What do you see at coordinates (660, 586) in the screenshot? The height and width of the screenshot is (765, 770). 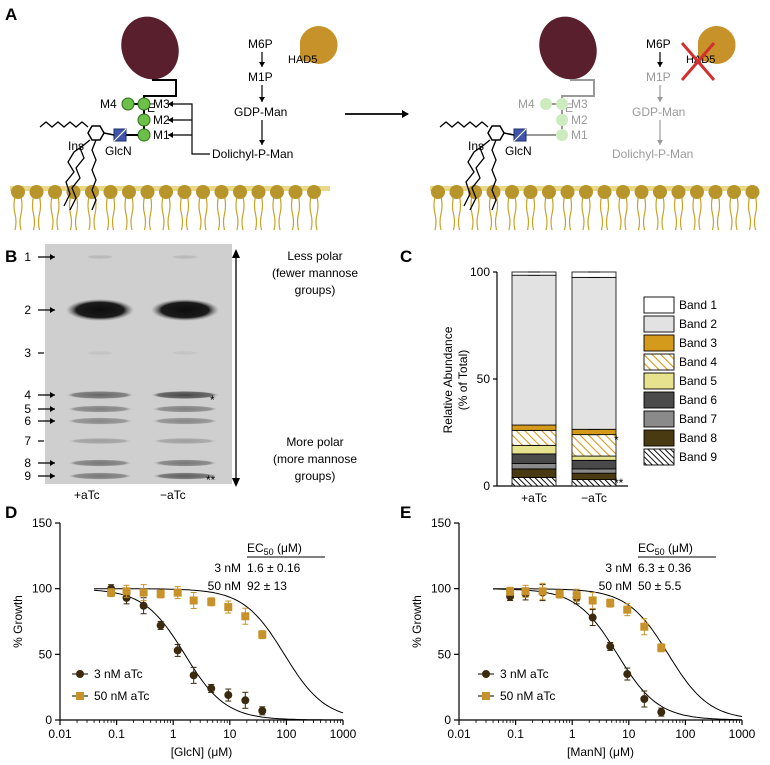 I see `ec50-row-value: 50 ± 5.5` at bounding box center [660, 586].